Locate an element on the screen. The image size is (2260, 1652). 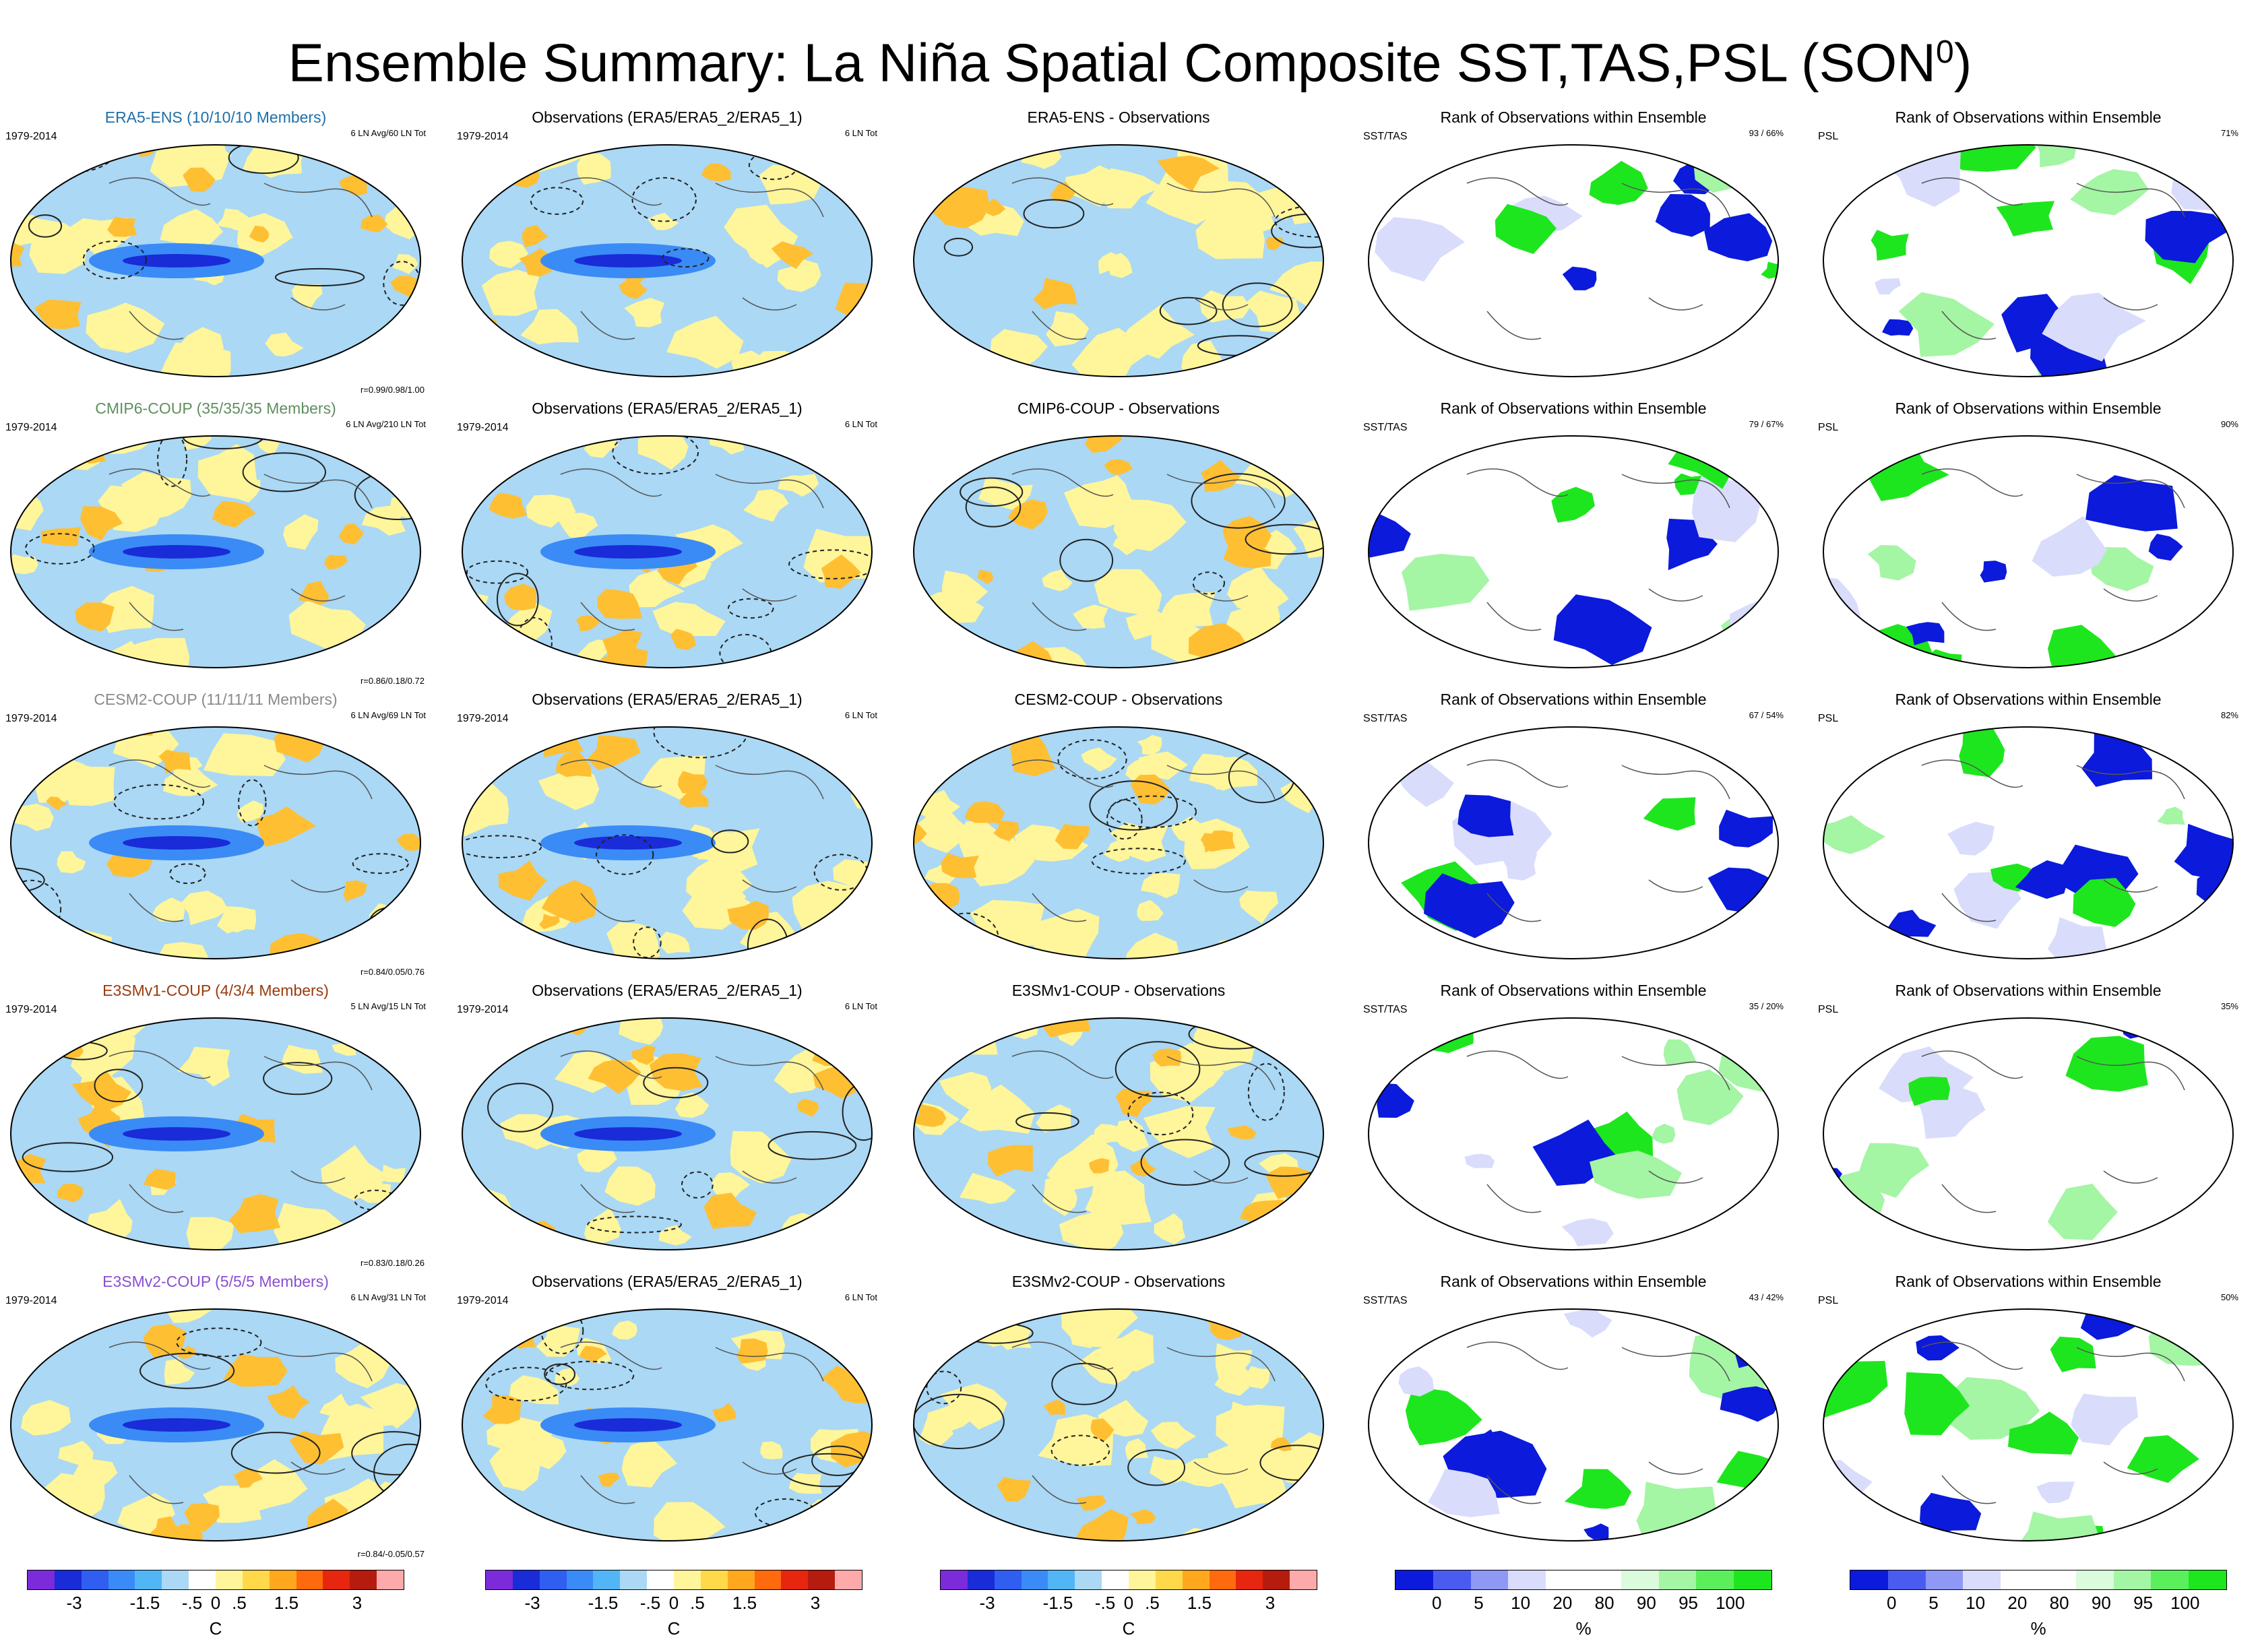
colorbar-tick-label: 10 is located at coordinates (1521, 1603).